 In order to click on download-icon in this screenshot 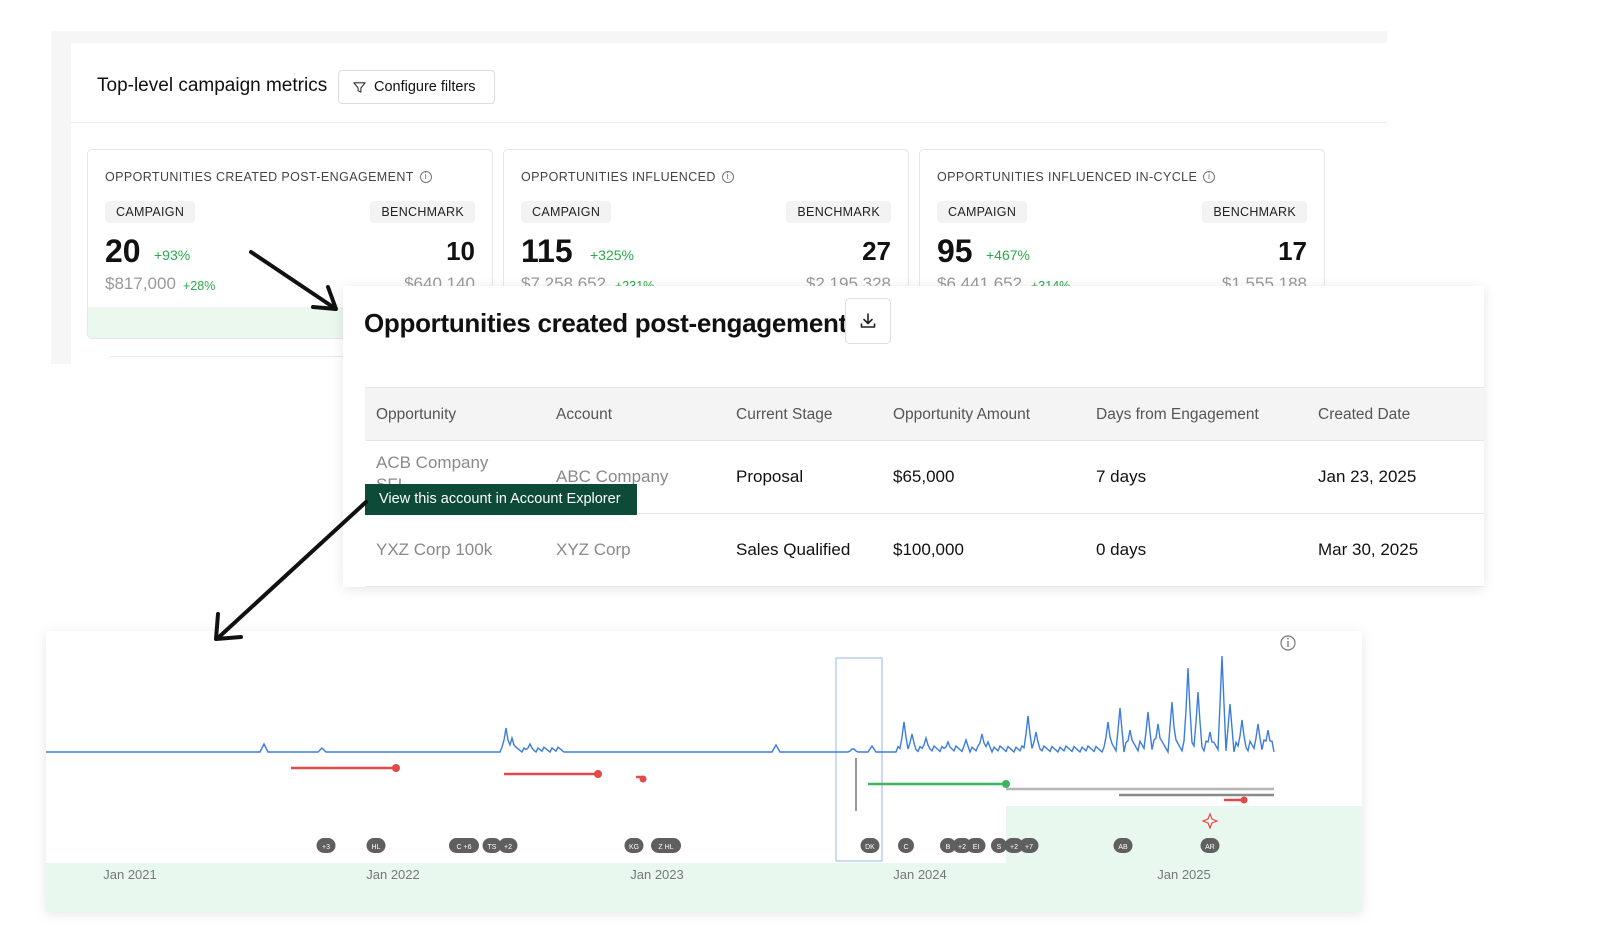, I will do `click(868, 320)`.